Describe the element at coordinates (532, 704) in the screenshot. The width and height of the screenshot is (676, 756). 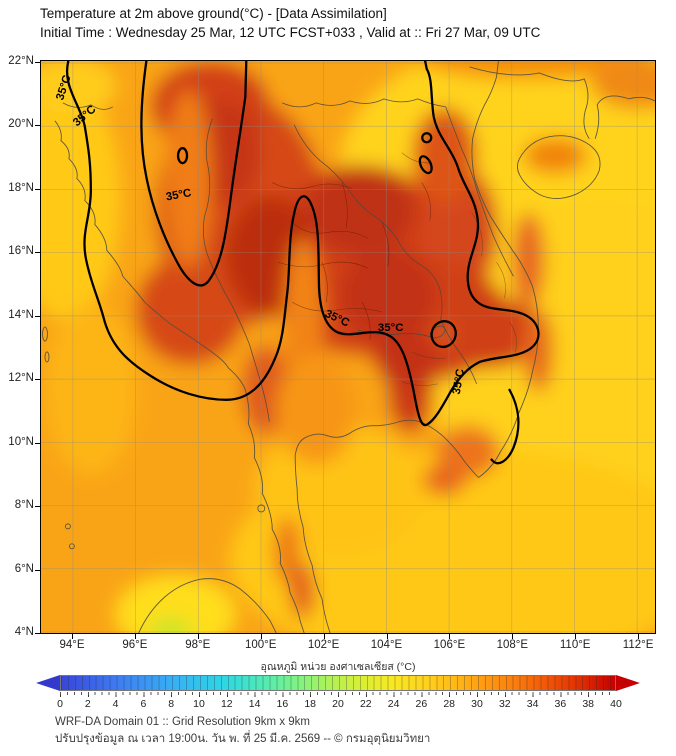
I see `colorbar-tick-label: 34` at that location.